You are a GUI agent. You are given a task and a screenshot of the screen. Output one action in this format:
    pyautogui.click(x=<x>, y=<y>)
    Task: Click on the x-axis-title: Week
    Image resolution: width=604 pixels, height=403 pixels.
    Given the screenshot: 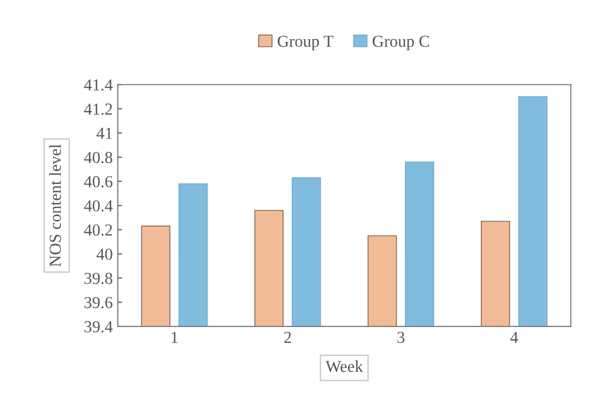 What is the action you would take?
    pyautogui.click(x=345, y=366)
    